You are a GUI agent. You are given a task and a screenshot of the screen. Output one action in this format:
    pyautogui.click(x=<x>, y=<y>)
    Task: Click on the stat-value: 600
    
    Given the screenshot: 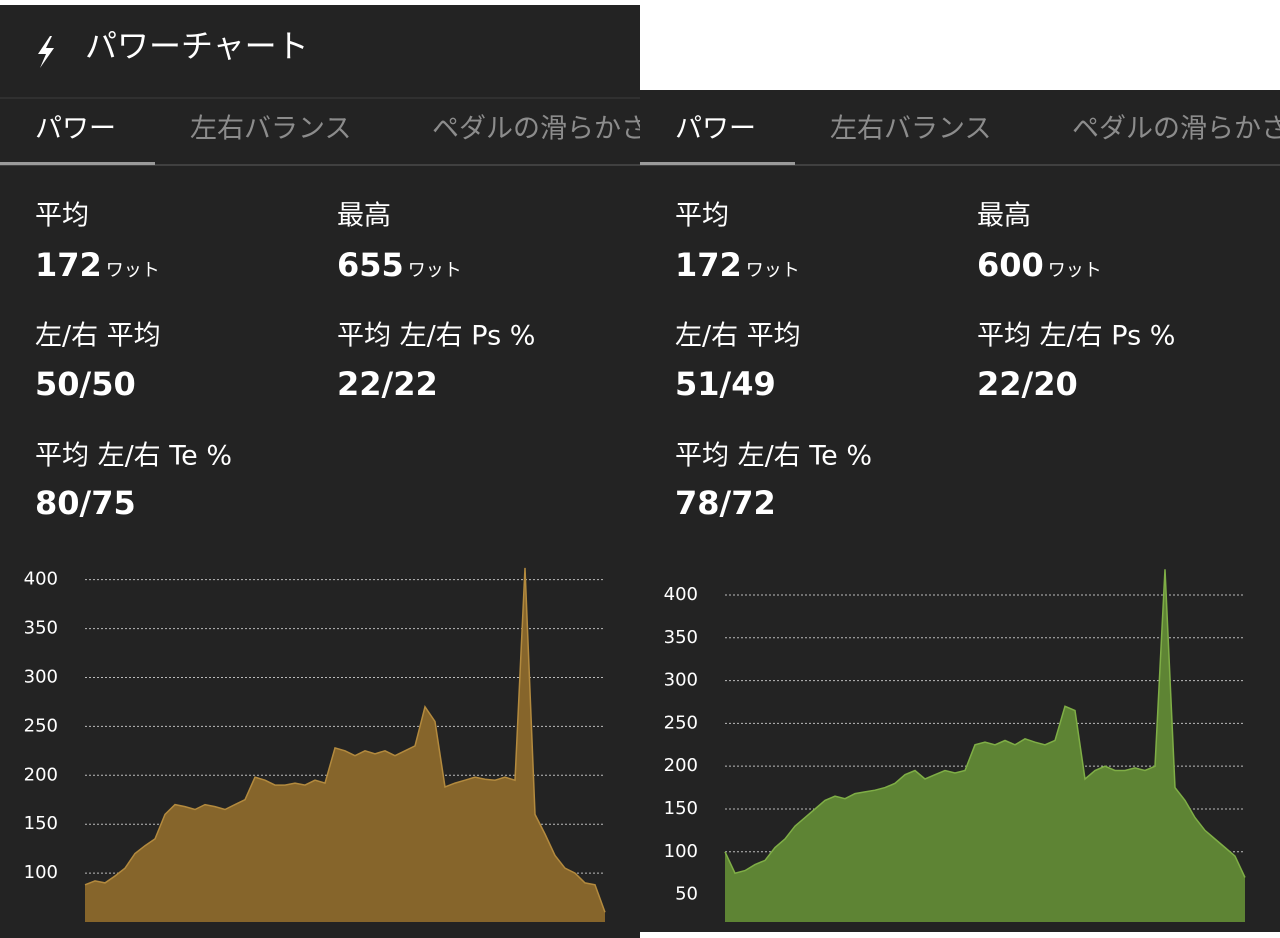 What is the action you would take?
    pyautogui.click(x=1010, y=265)
    